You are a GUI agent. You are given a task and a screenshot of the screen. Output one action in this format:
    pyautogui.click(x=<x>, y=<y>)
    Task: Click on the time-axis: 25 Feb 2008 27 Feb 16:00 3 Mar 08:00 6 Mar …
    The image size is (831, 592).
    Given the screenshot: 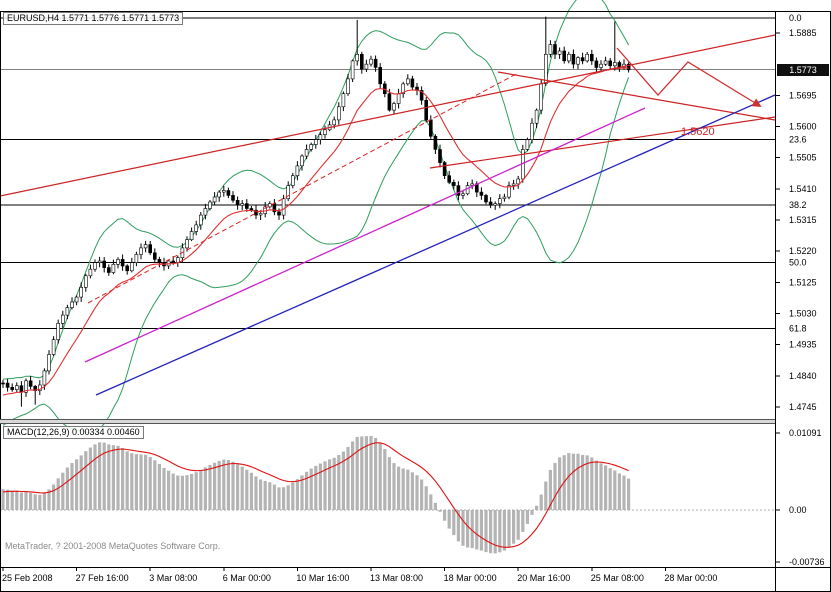 What is the action you would take?
    pyautogui.click(x=359, y=575)
    